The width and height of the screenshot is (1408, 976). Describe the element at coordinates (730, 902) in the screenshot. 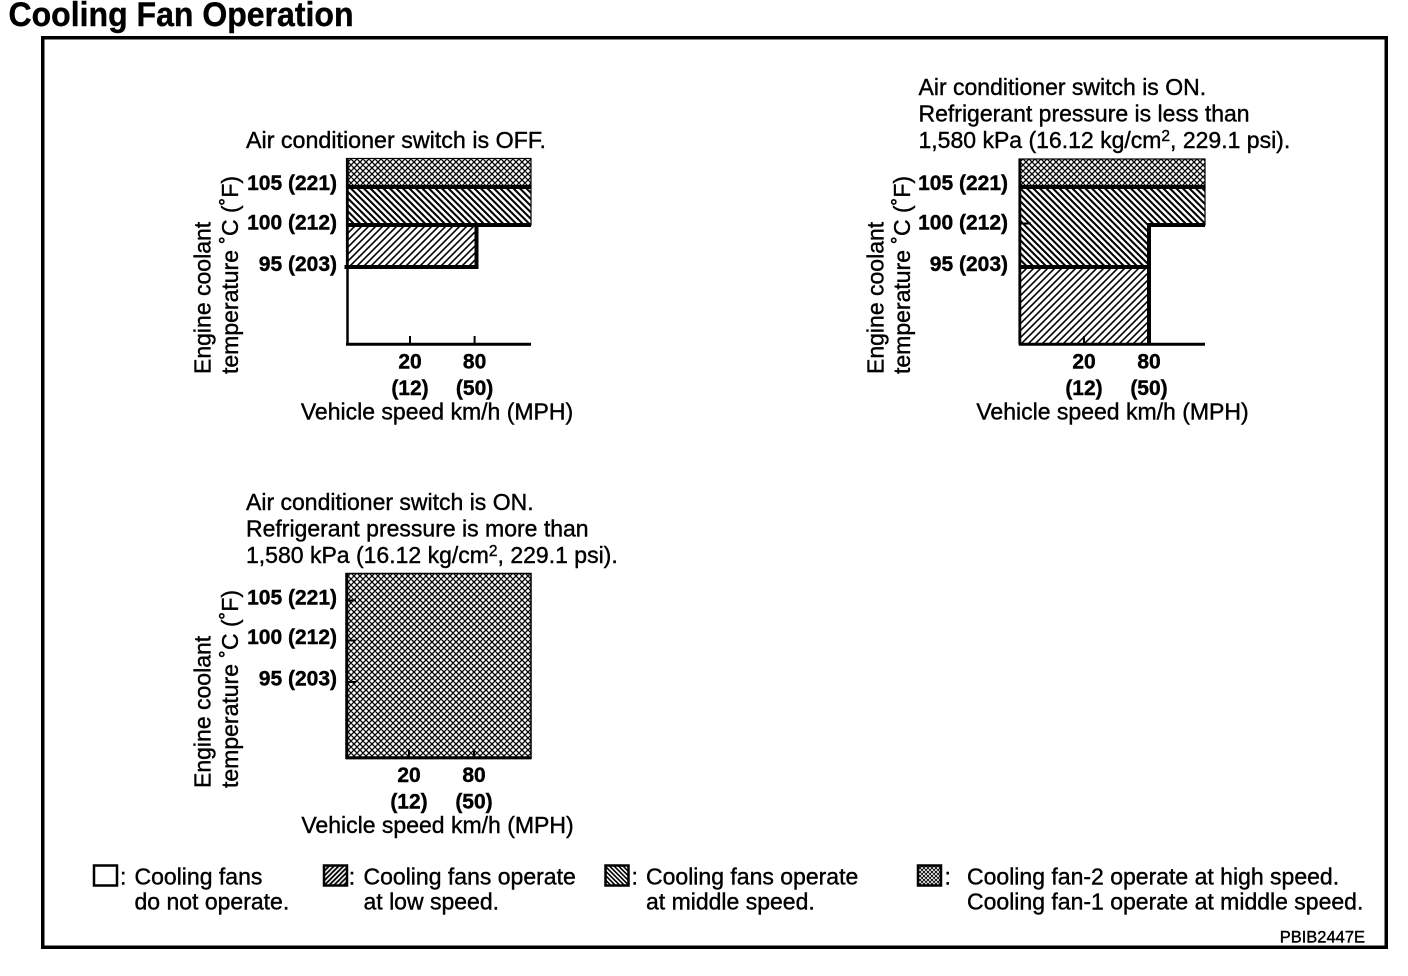

I see `svg-text: at middle speed.` at that location.